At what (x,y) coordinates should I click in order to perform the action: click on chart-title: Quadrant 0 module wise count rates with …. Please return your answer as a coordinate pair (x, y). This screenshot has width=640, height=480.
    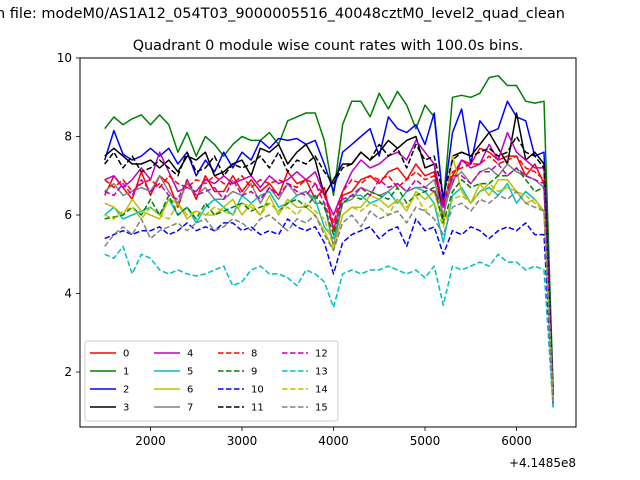
    Looking at the image, I should click on (328, 46).